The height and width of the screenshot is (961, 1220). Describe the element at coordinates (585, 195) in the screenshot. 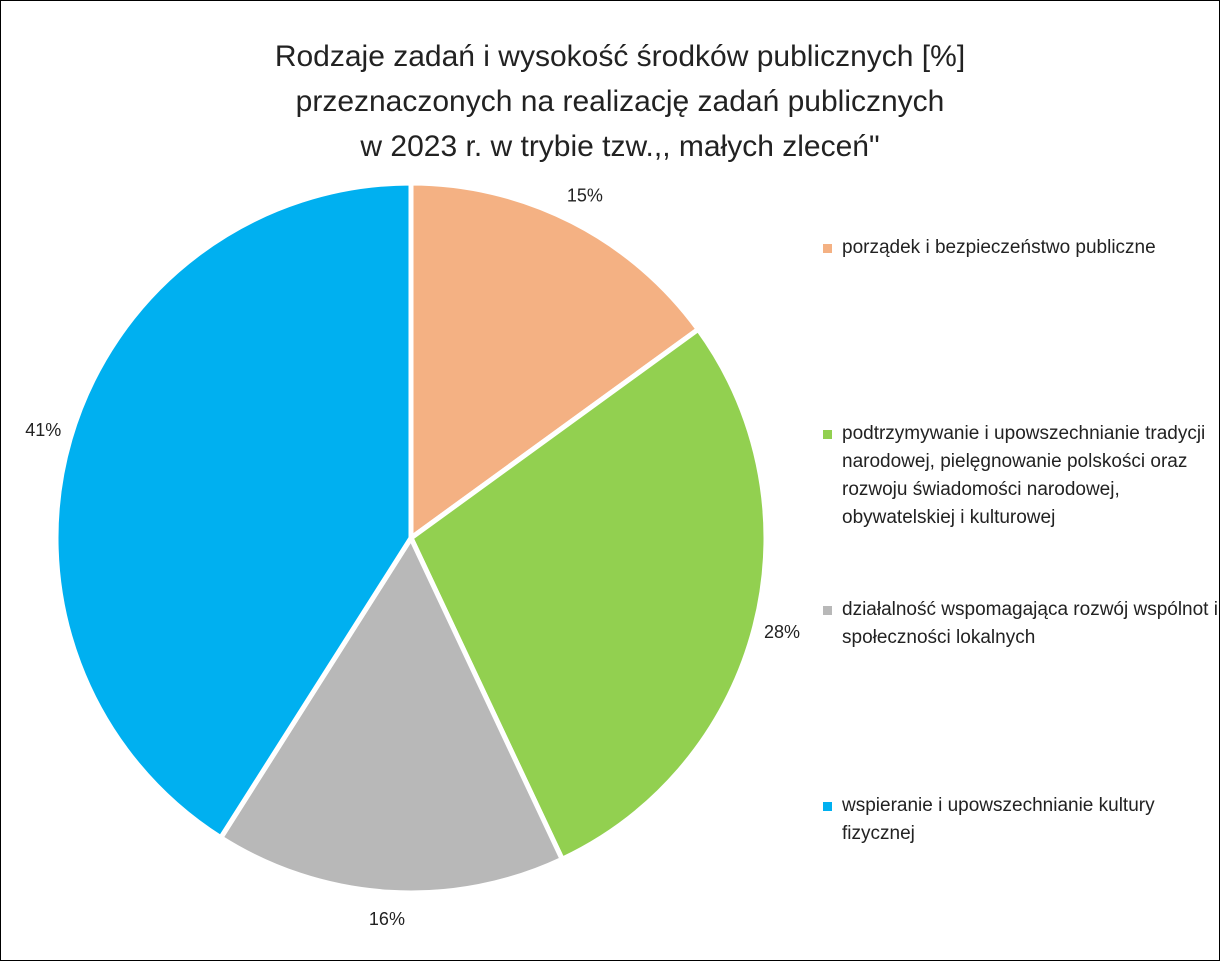

I see `data-label: 15%` at that location.